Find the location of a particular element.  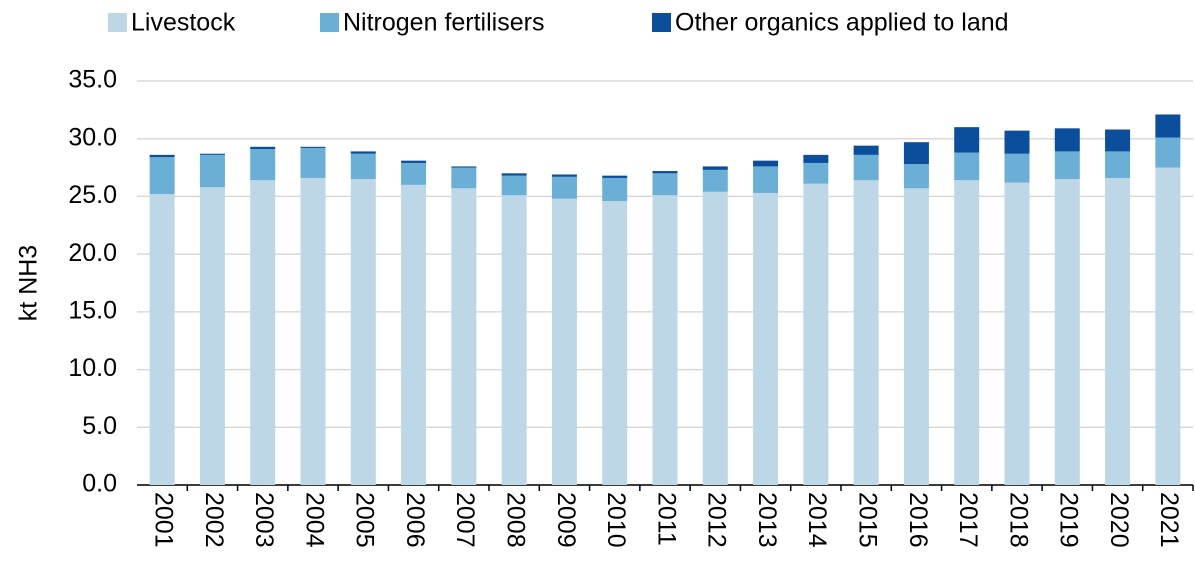

x-tick-label: 2021 is located at coordinates (1169, 520).